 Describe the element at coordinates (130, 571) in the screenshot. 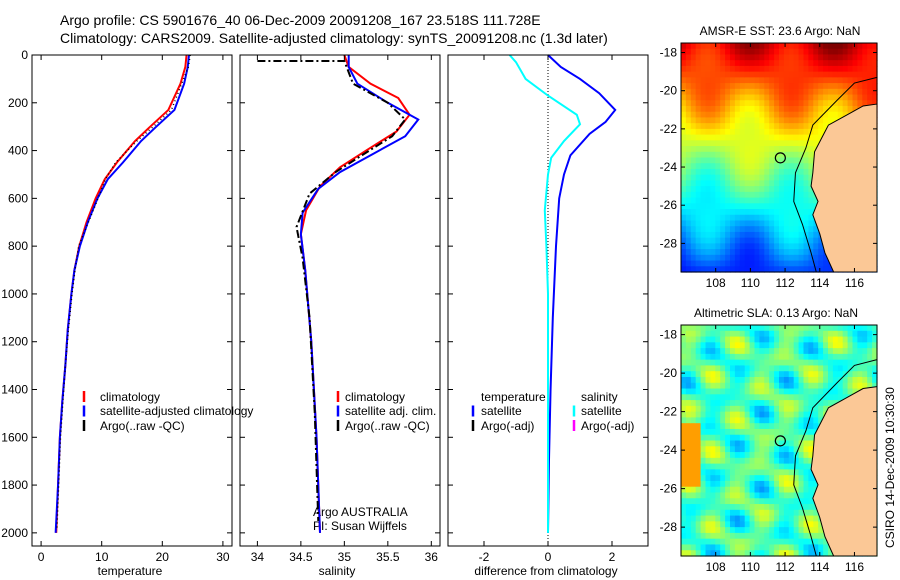

I see `temp-xlabel: temperature` at that location.